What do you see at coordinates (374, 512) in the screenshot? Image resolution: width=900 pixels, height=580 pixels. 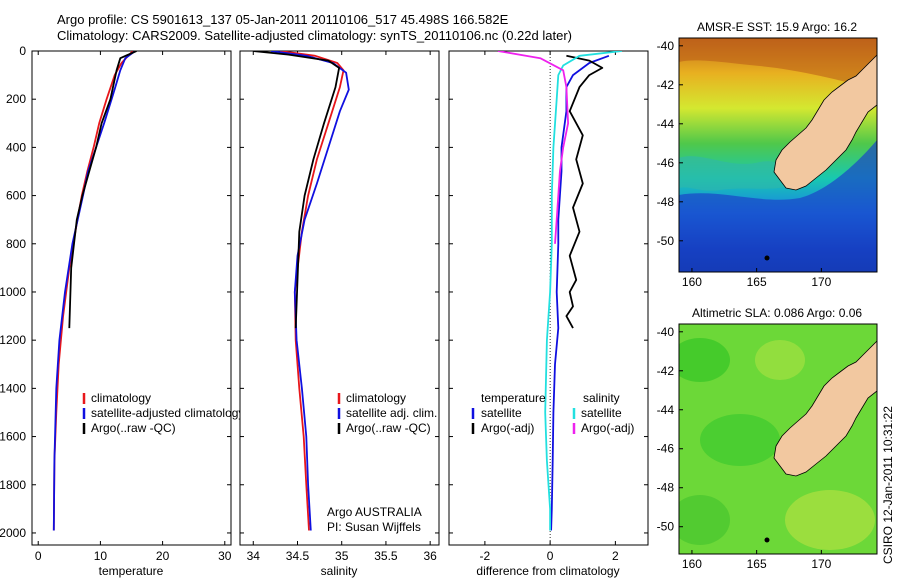 I see `credit-argo: Argo AUSTRALIA` at bounding box center [374, 512].